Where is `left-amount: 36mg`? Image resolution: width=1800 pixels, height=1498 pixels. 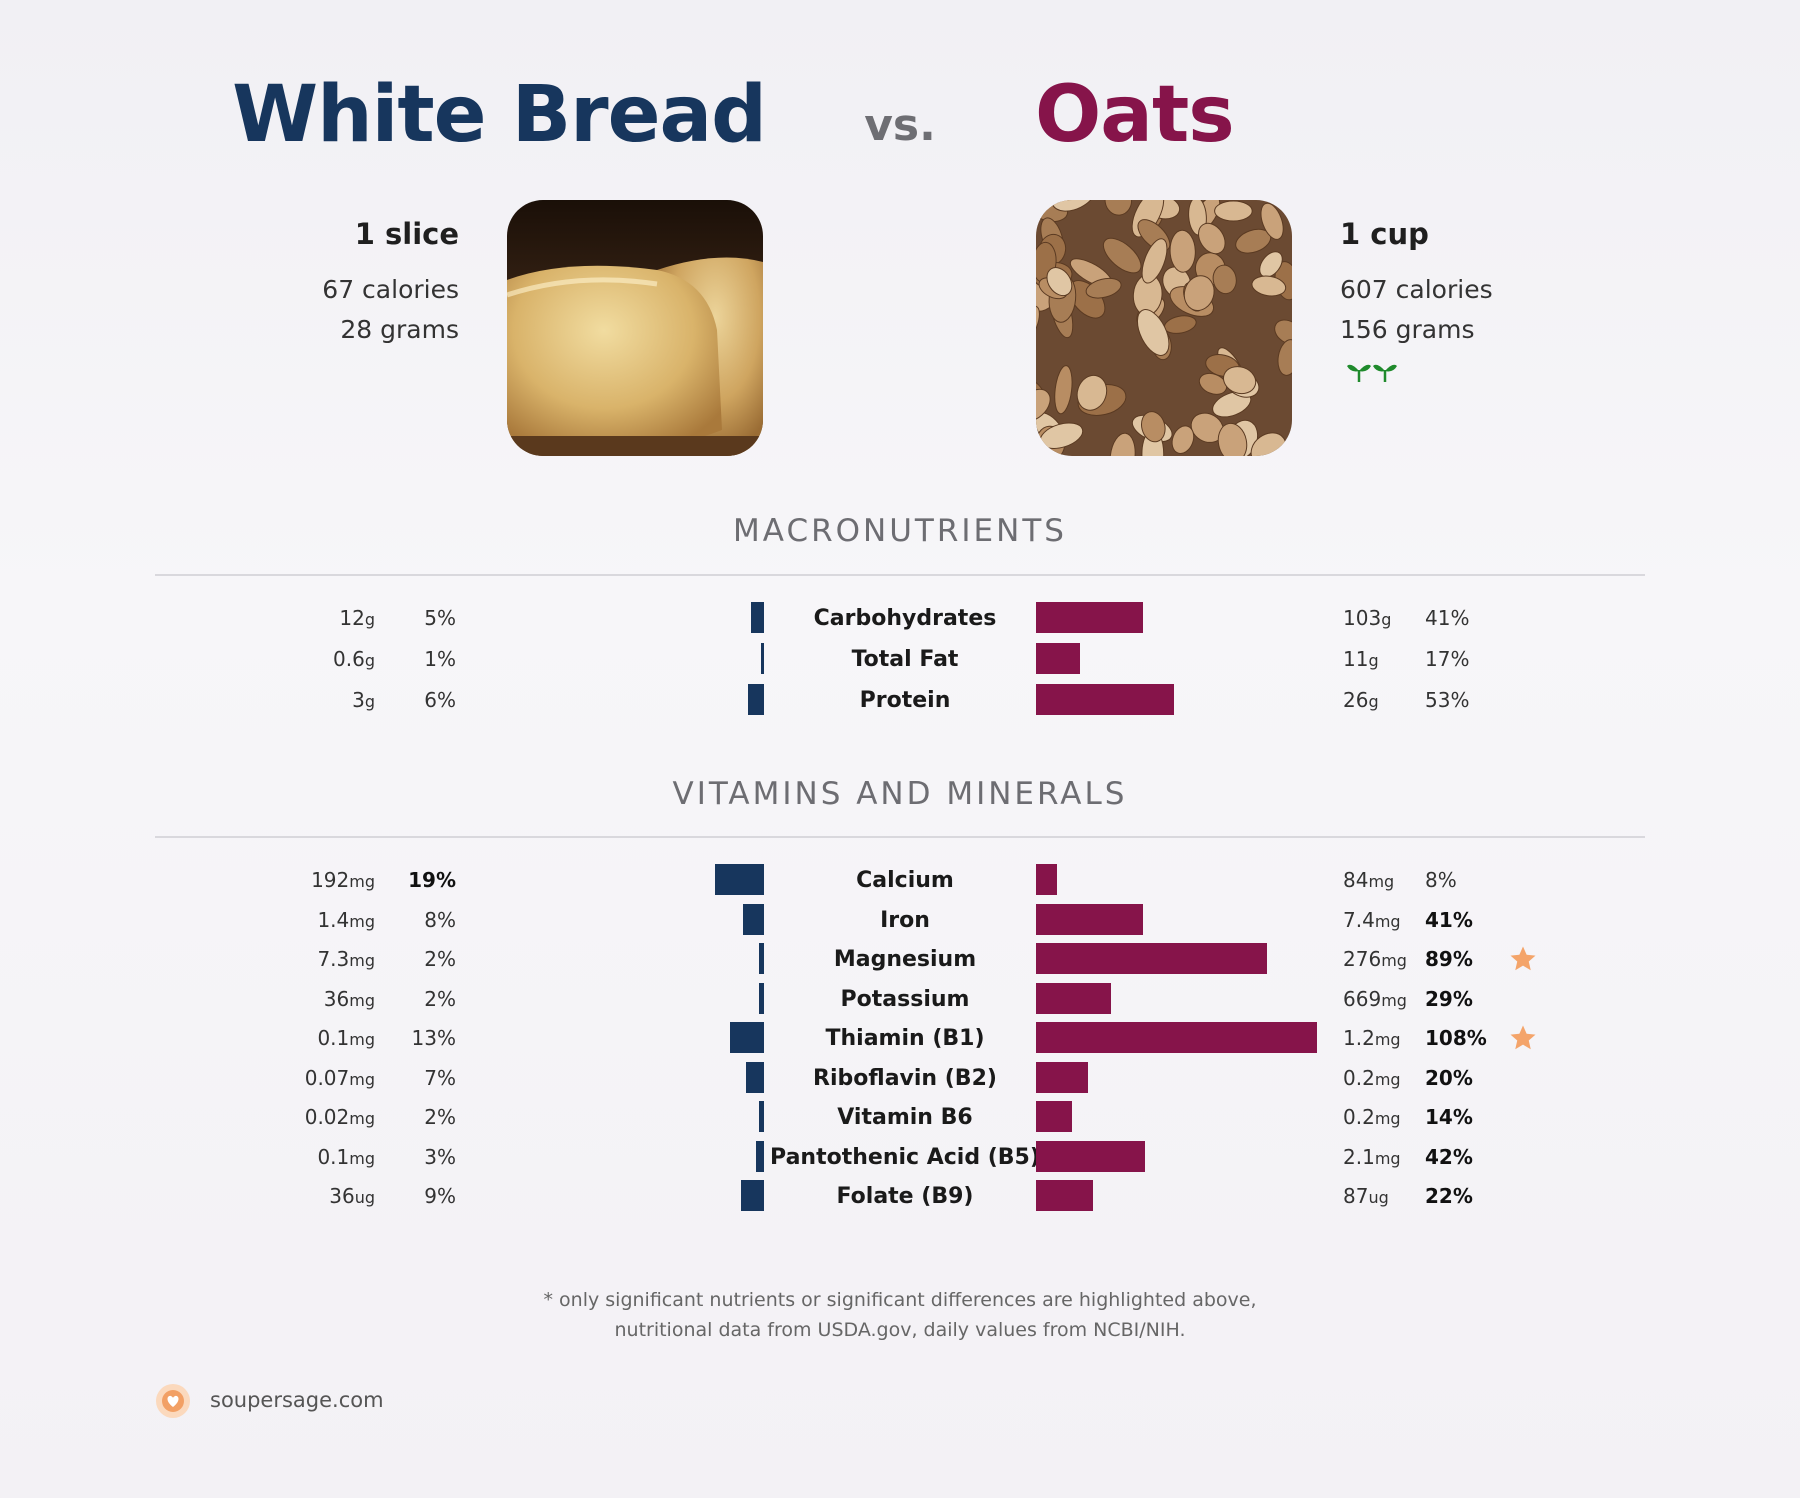 left-amount: 36mg is located at coordinates (349, 999).